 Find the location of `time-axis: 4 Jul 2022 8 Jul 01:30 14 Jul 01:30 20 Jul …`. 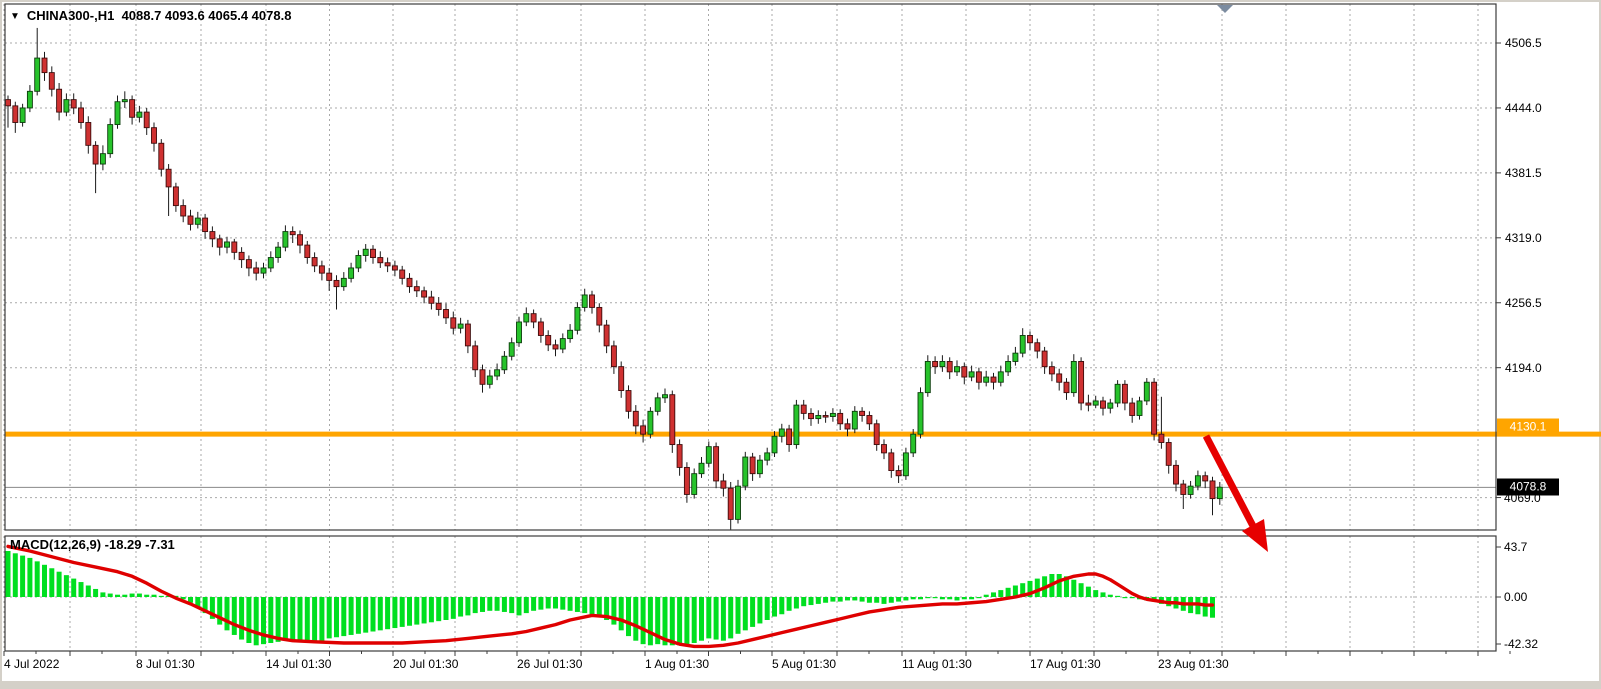

time-axis: 4 Jul 2022 8 Jul 01:30 14 Jul 01:30 20 Jul … is located at coordinates (800, 668).